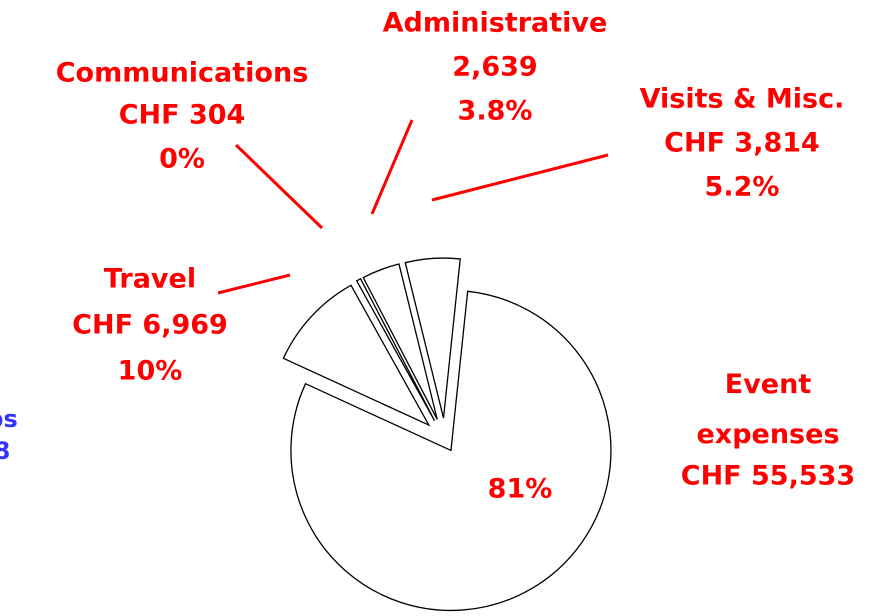  I want to click on slice-label: Travel, so click(150, 279).